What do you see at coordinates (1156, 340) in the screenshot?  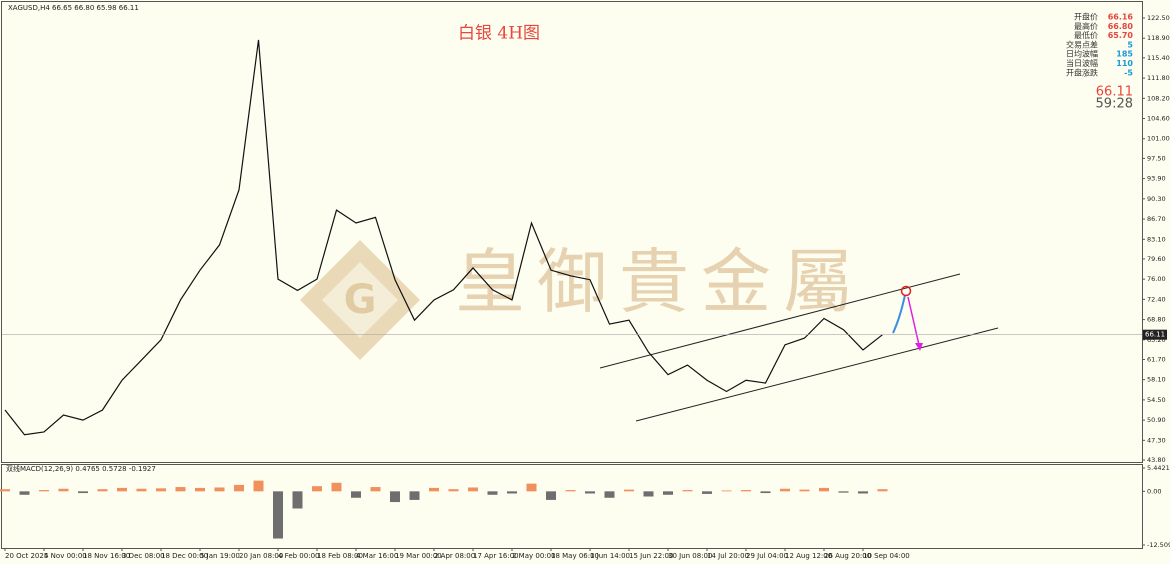 I see `y-tick-label: 65.20` at bounding box center [1156, 340].